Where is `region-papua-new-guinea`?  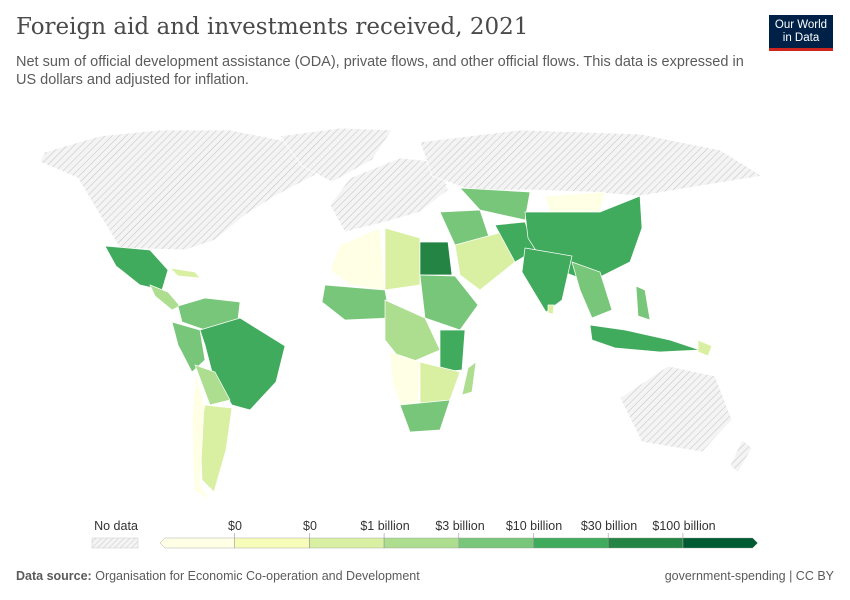 region-papua-new-guinea is located at coordinates (705, 348).